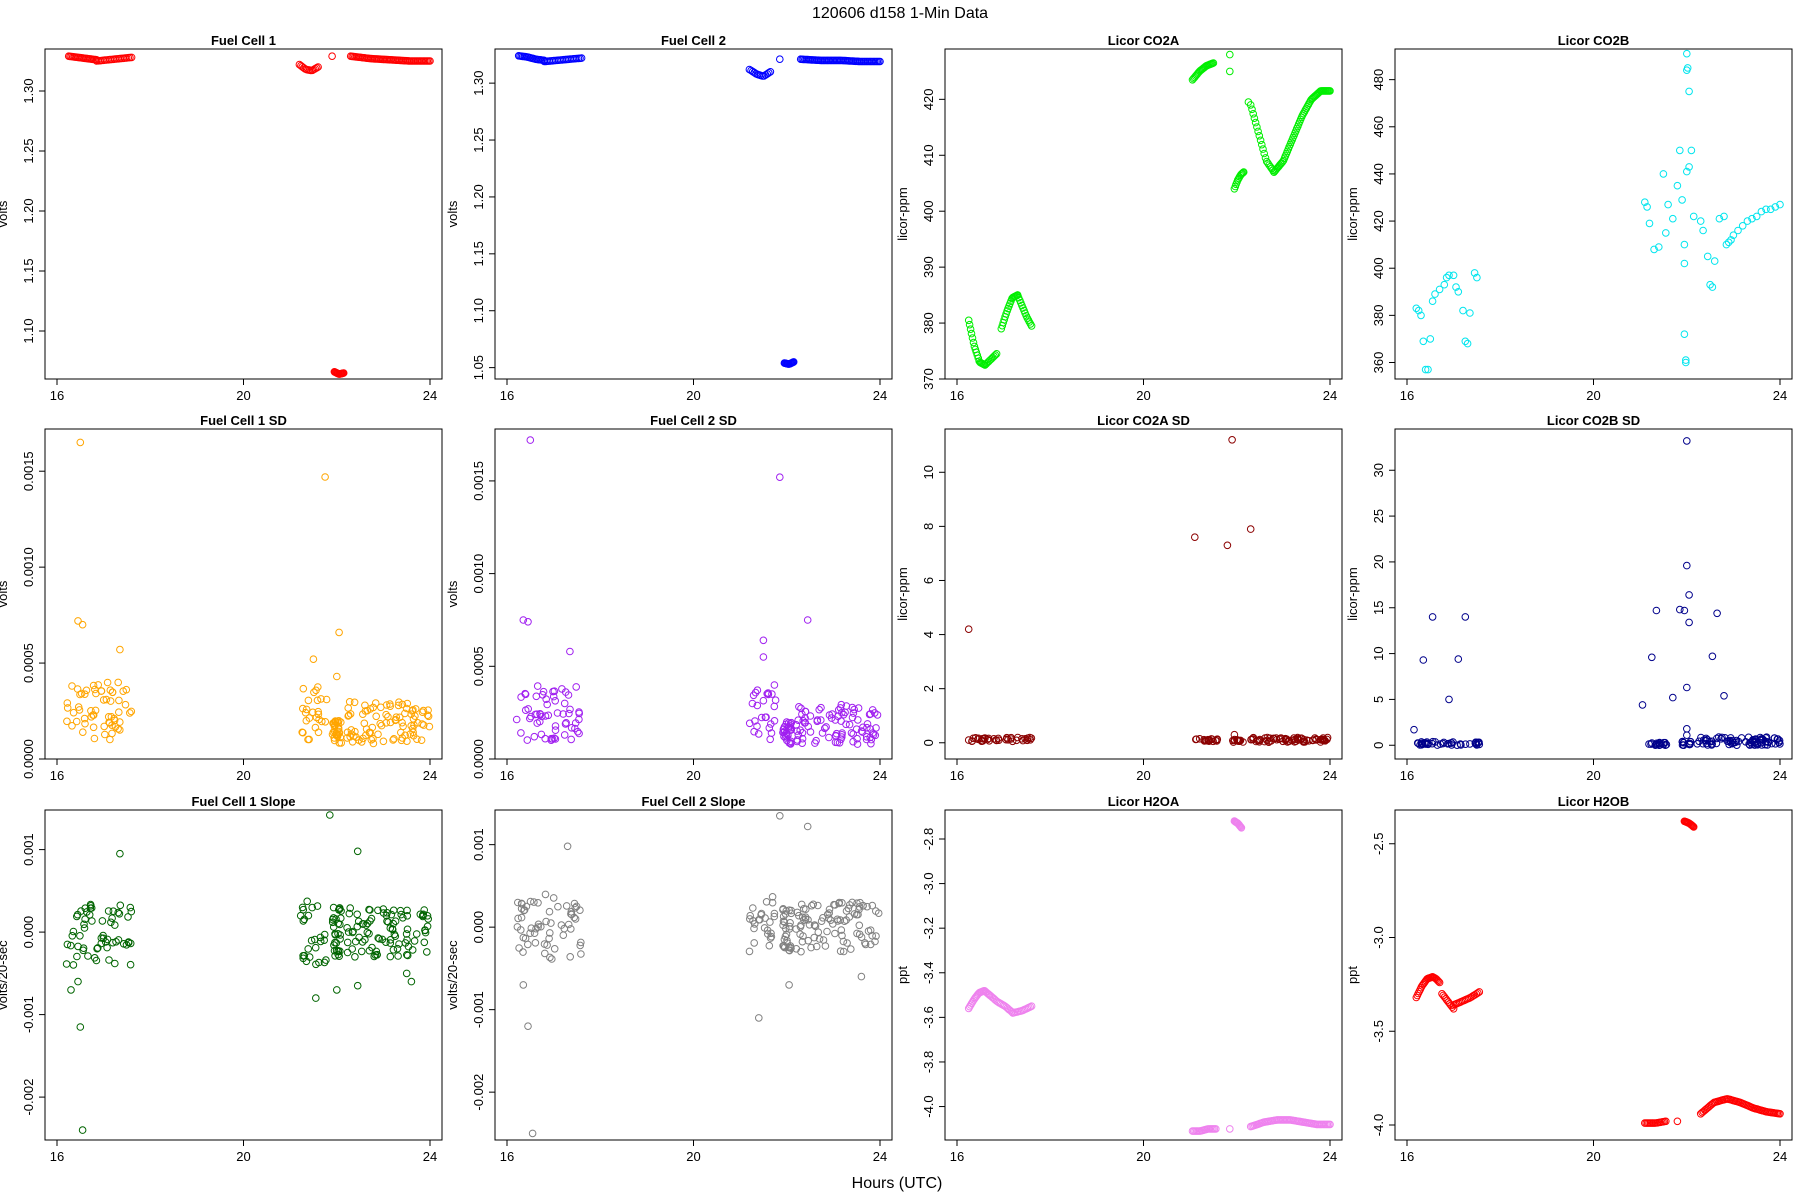 Image resolution: width=1800 pixels, height=1200 pixels. Describe the element at coordinates (478, 367) in the screenshot. I see `y-tick-label: 1.05` at that location.